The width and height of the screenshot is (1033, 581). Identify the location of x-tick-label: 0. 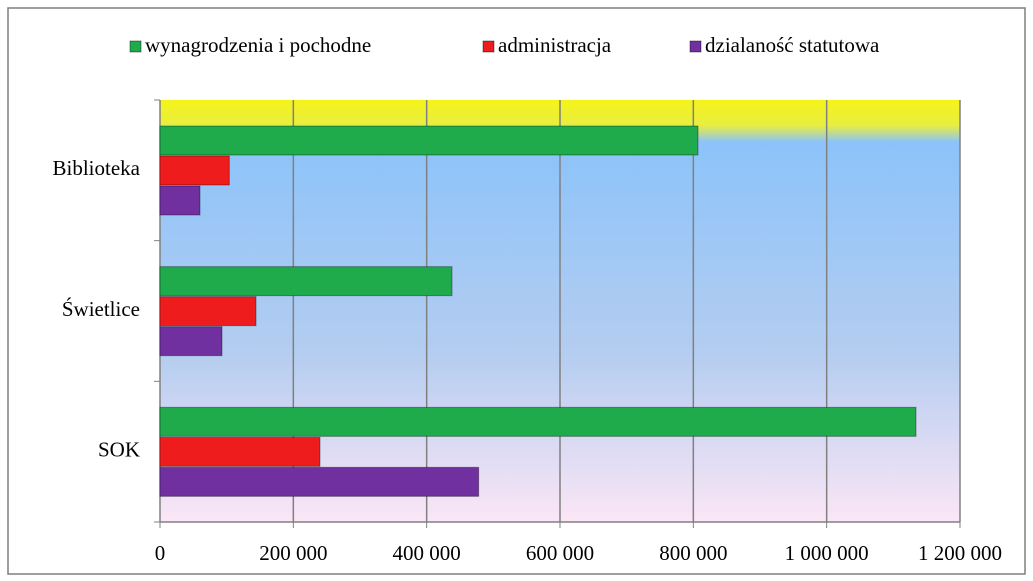
(160, 553).